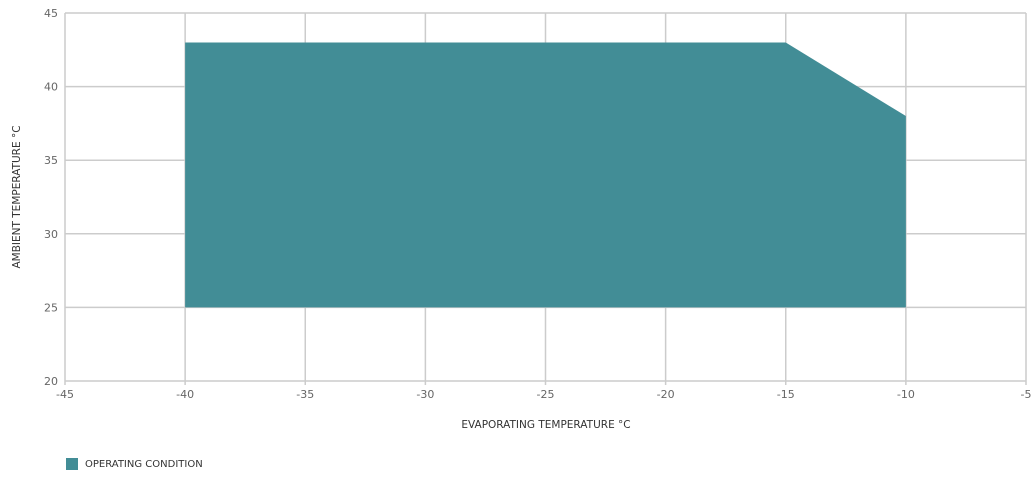 The image size is (1034, 477). Describe the element at coordinates (906, 394) in the screenshot. I see `x-tick-label: -10` at that location.